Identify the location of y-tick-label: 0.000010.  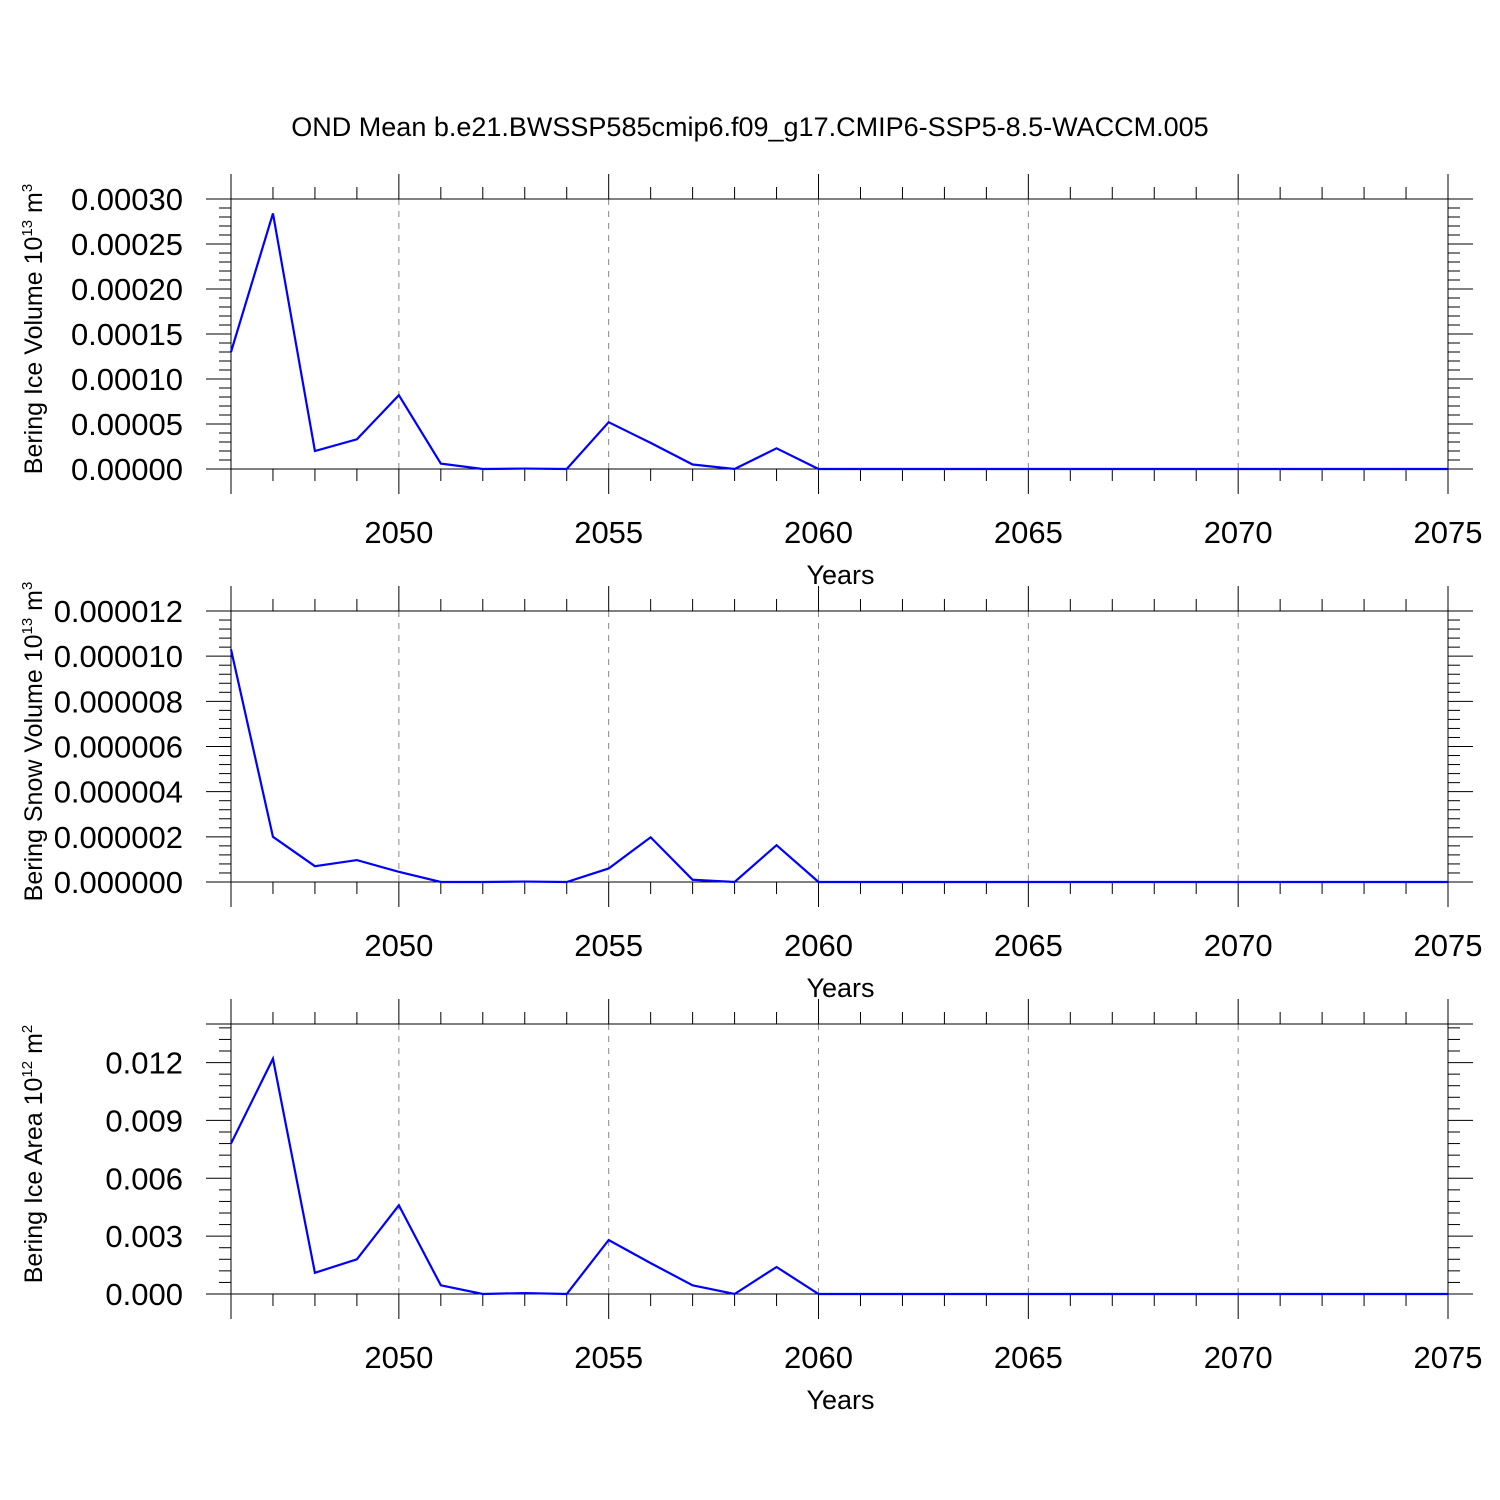
(118, 656).